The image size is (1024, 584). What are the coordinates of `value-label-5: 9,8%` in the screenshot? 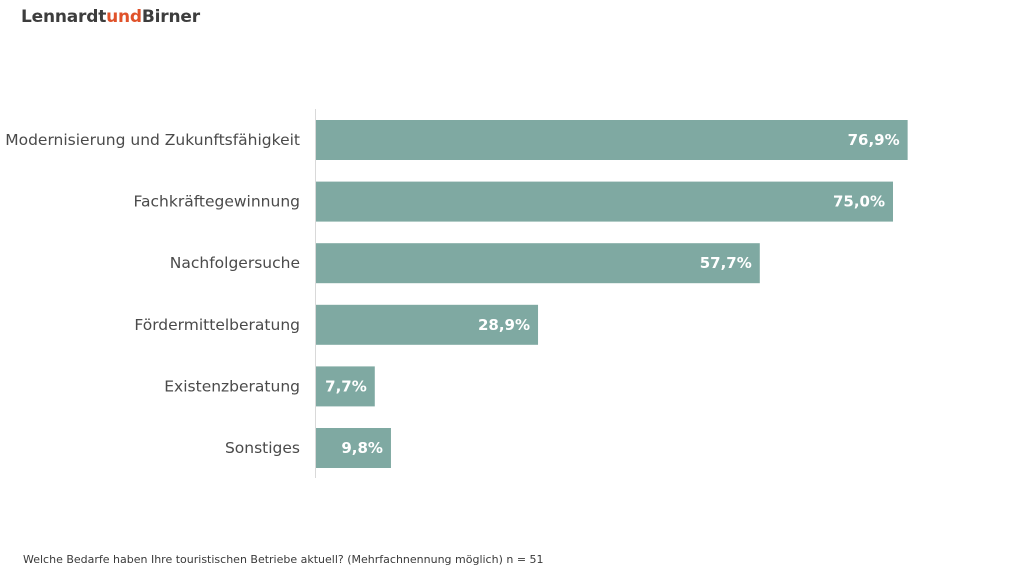 It's located at (362, 448).